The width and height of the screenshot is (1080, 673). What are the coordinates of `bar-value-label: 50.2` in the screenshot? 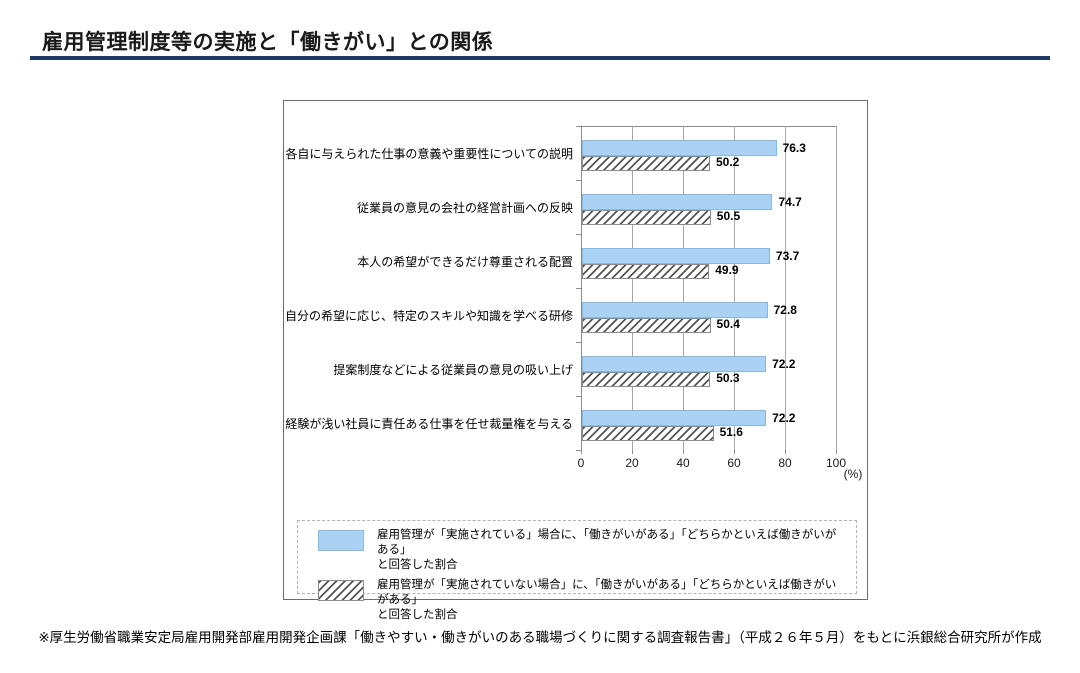 It's located at (728, 162).